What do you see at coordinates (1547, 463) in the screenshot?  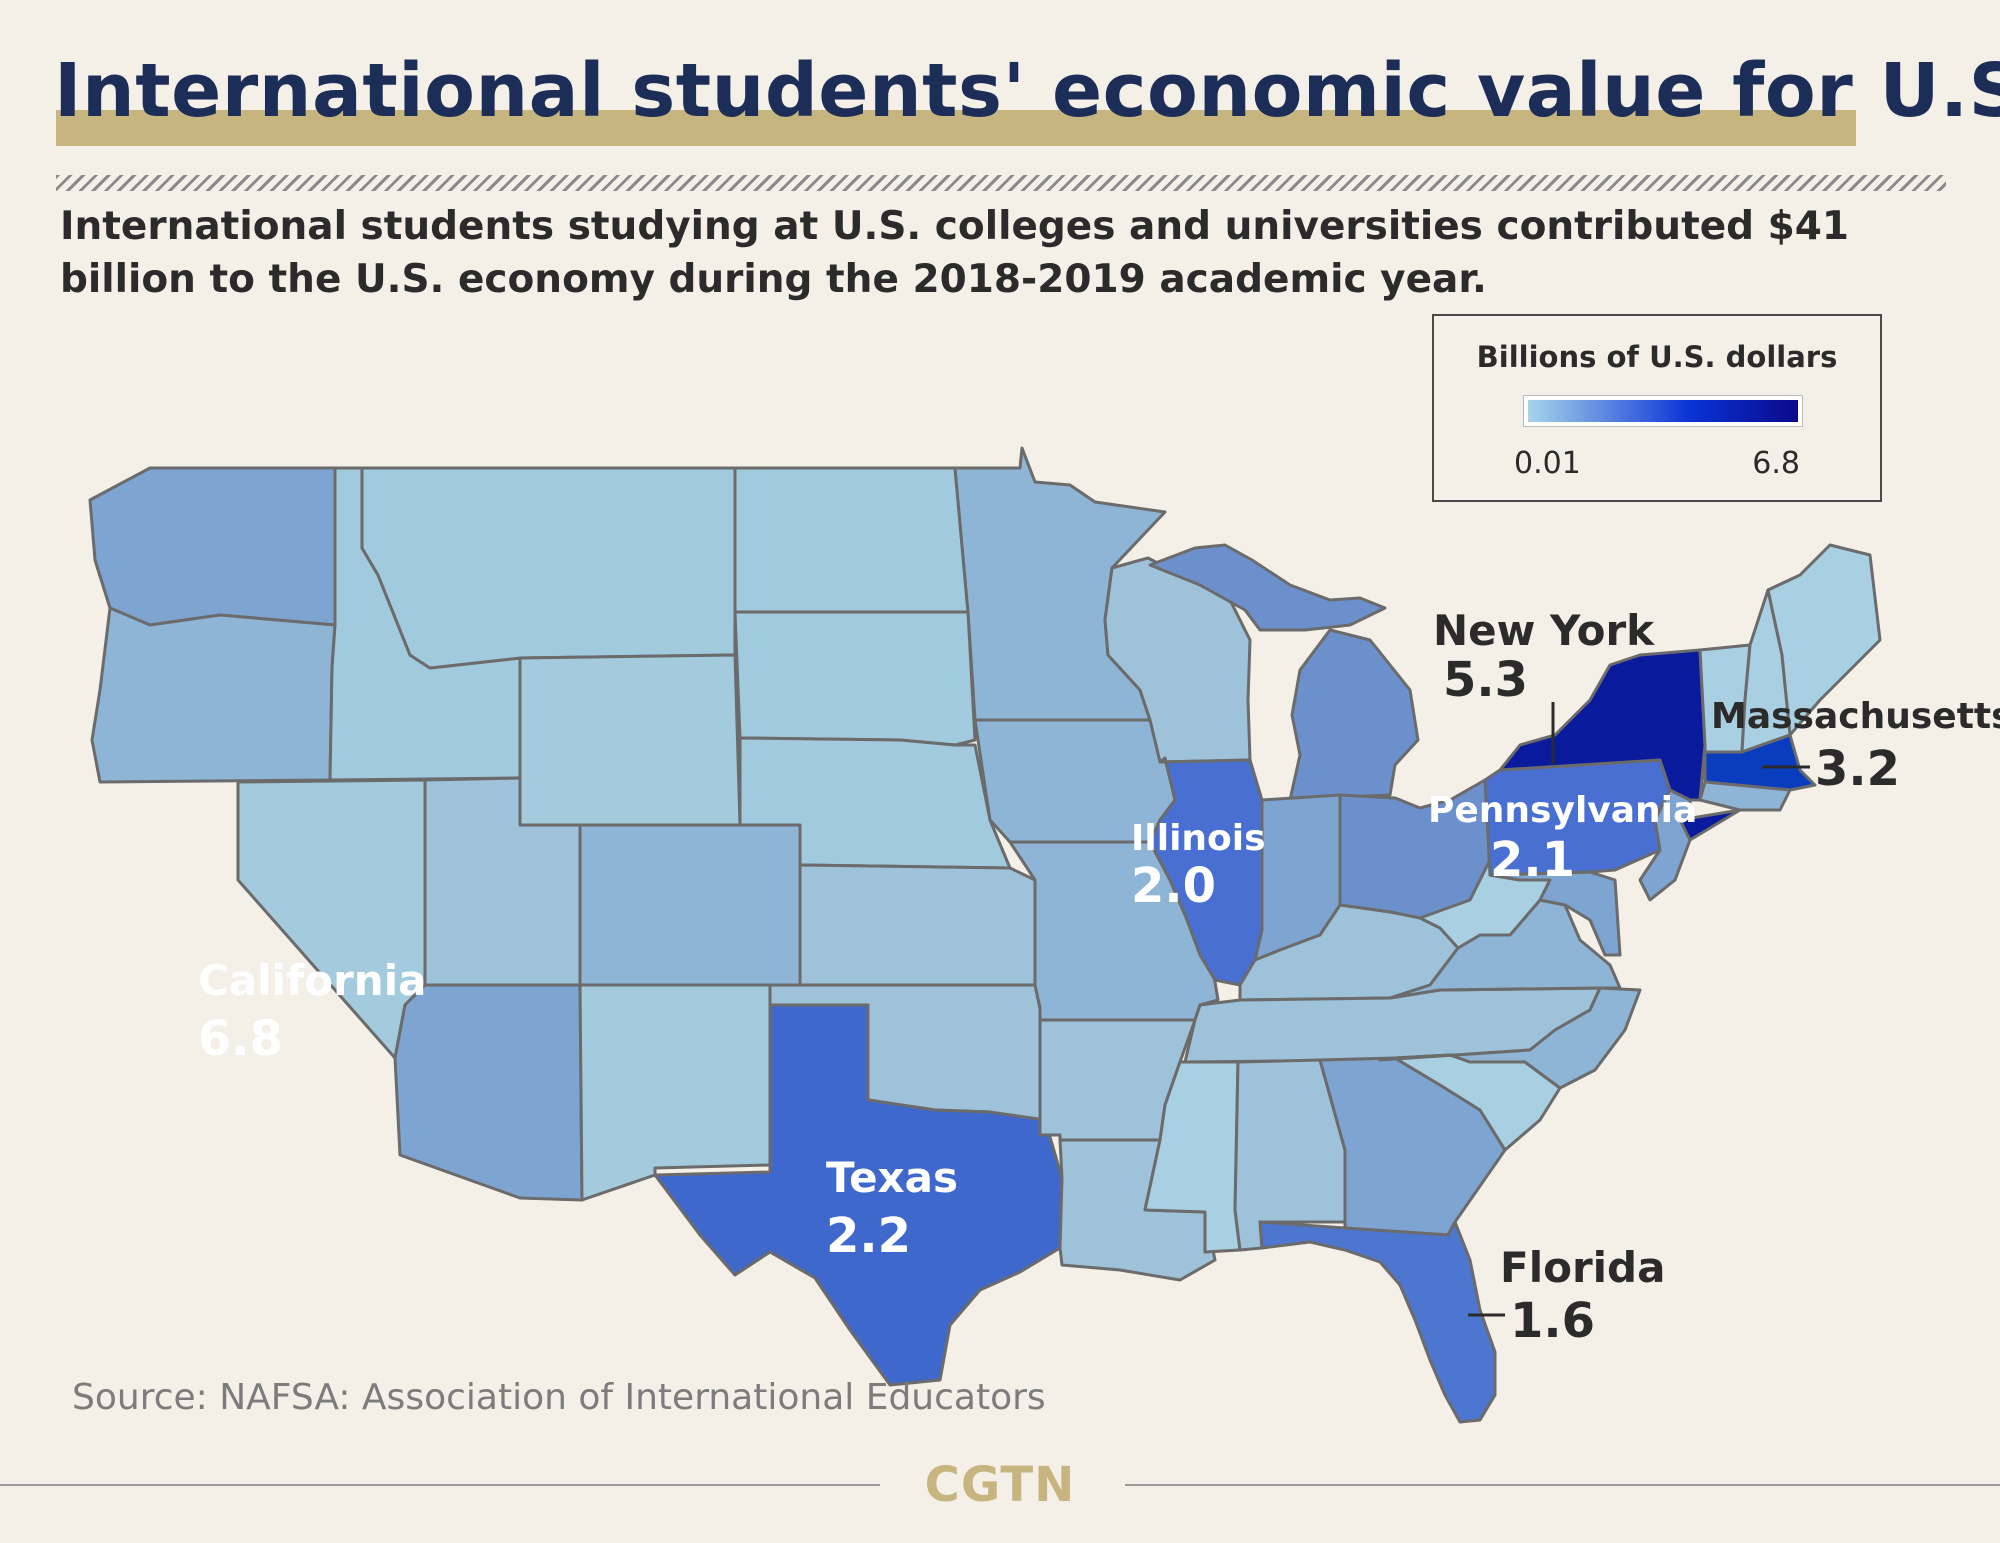 I see `legend-min-label: 0.01` at bounding box center [1547, 463].